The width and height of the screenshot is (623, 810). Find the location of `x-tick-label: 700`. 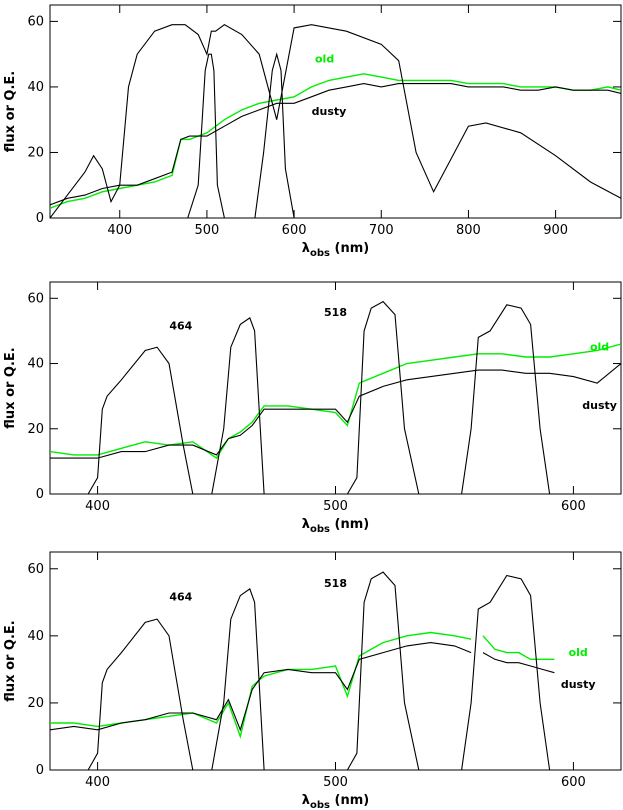

x-tick-label: 700 is located at coordinates (381, 230).